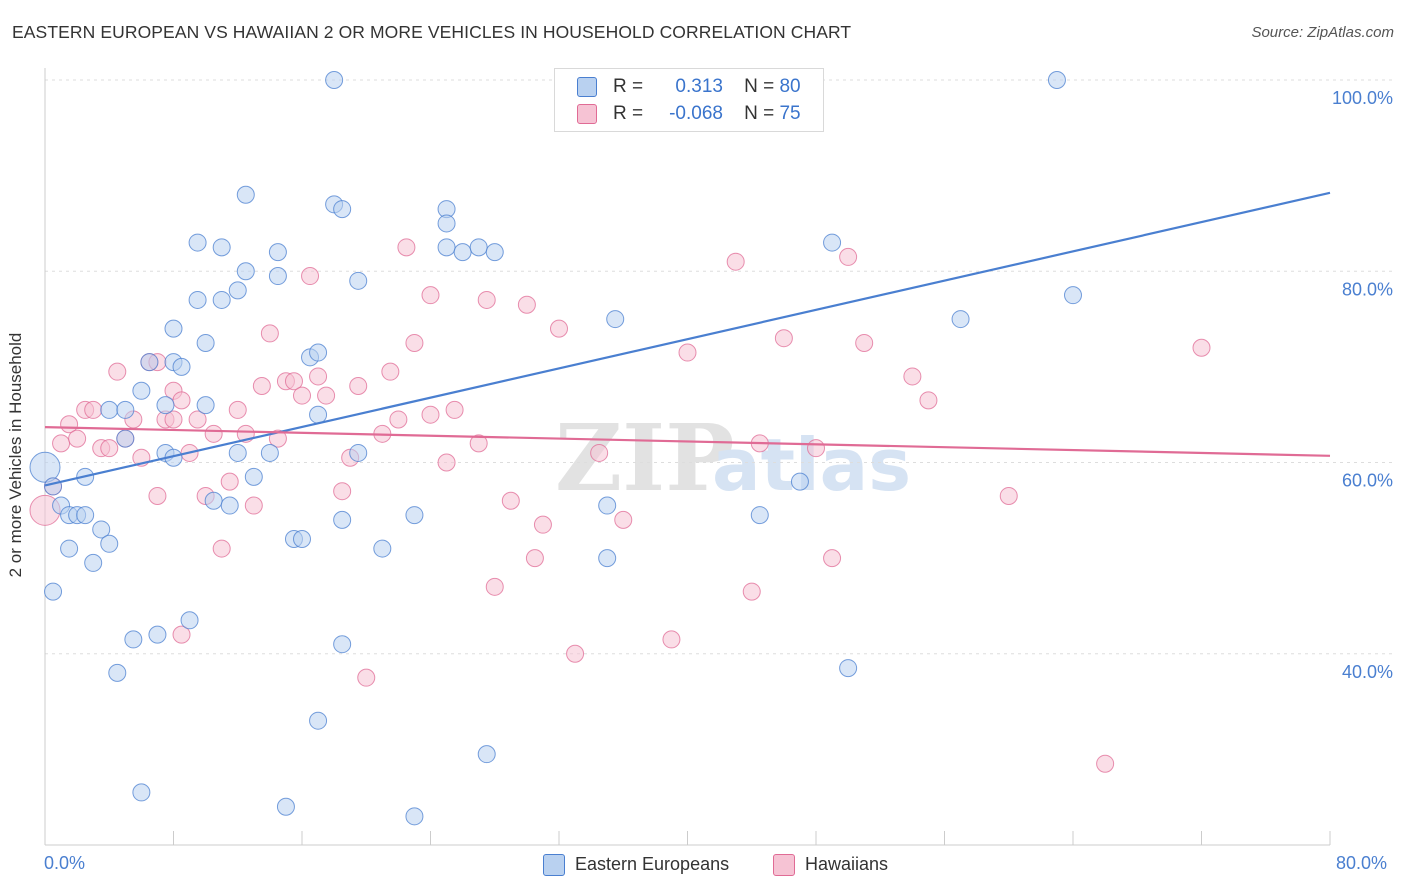 This screenshot has height=892, width=1406. Describe the element at coordinates (587, 114) in the screenshot. I see `swatch-hawaiians` at that location.